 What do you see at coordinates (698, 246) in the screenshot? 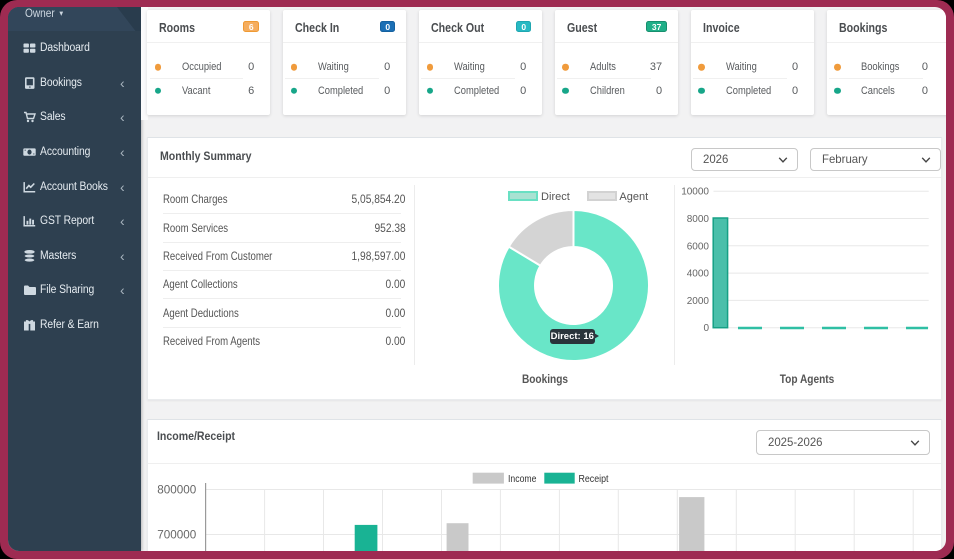
I see `svg-text: 6000` at bounding box center [698, 246].